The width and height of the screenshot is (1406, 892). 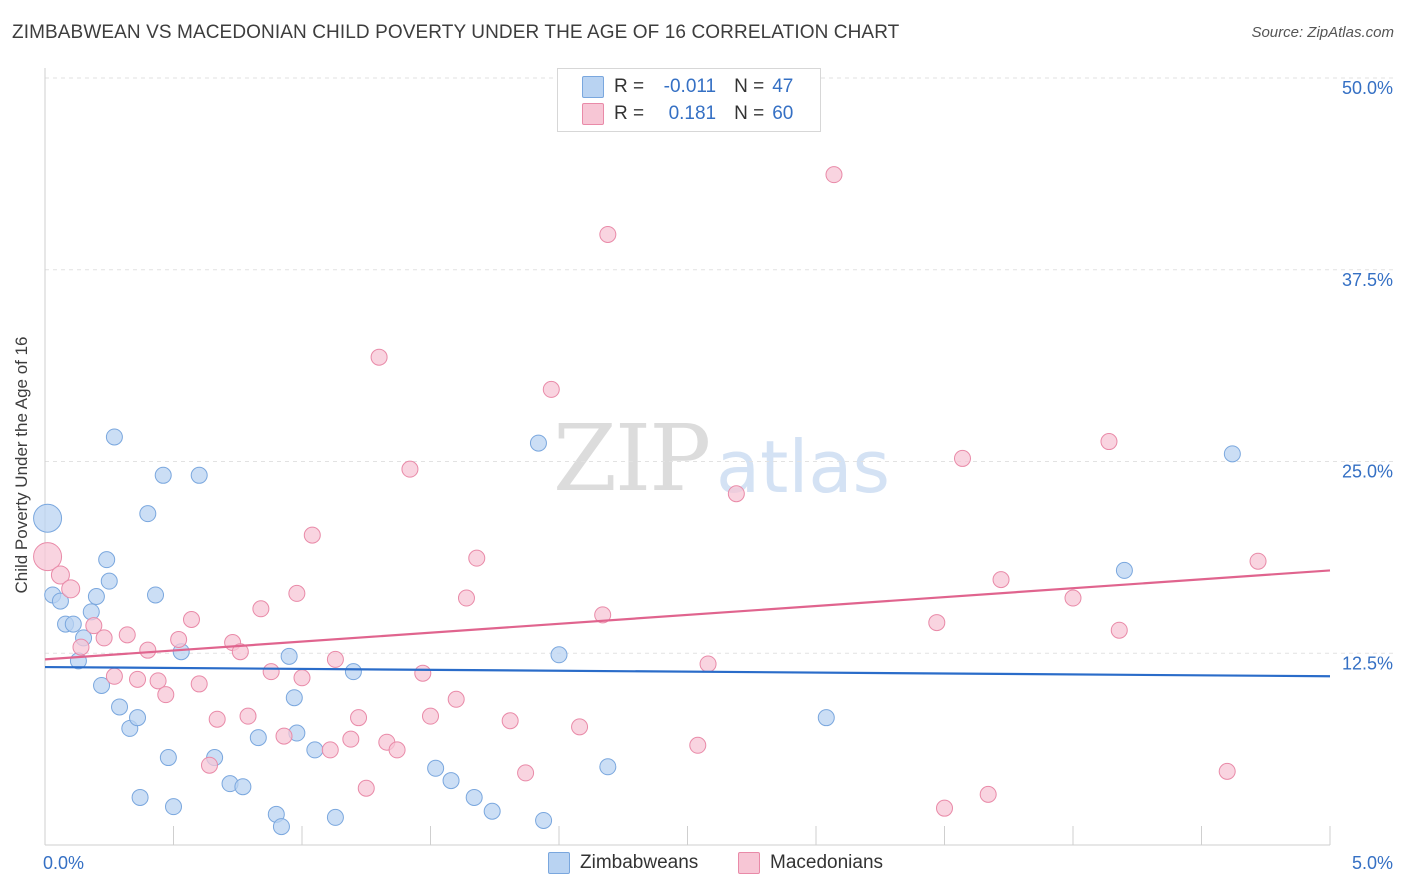 What do you see at coordinates (803, 467) in the screenshot?
I see `watermark-atlas: atlas` at bounding box center [803, 467].